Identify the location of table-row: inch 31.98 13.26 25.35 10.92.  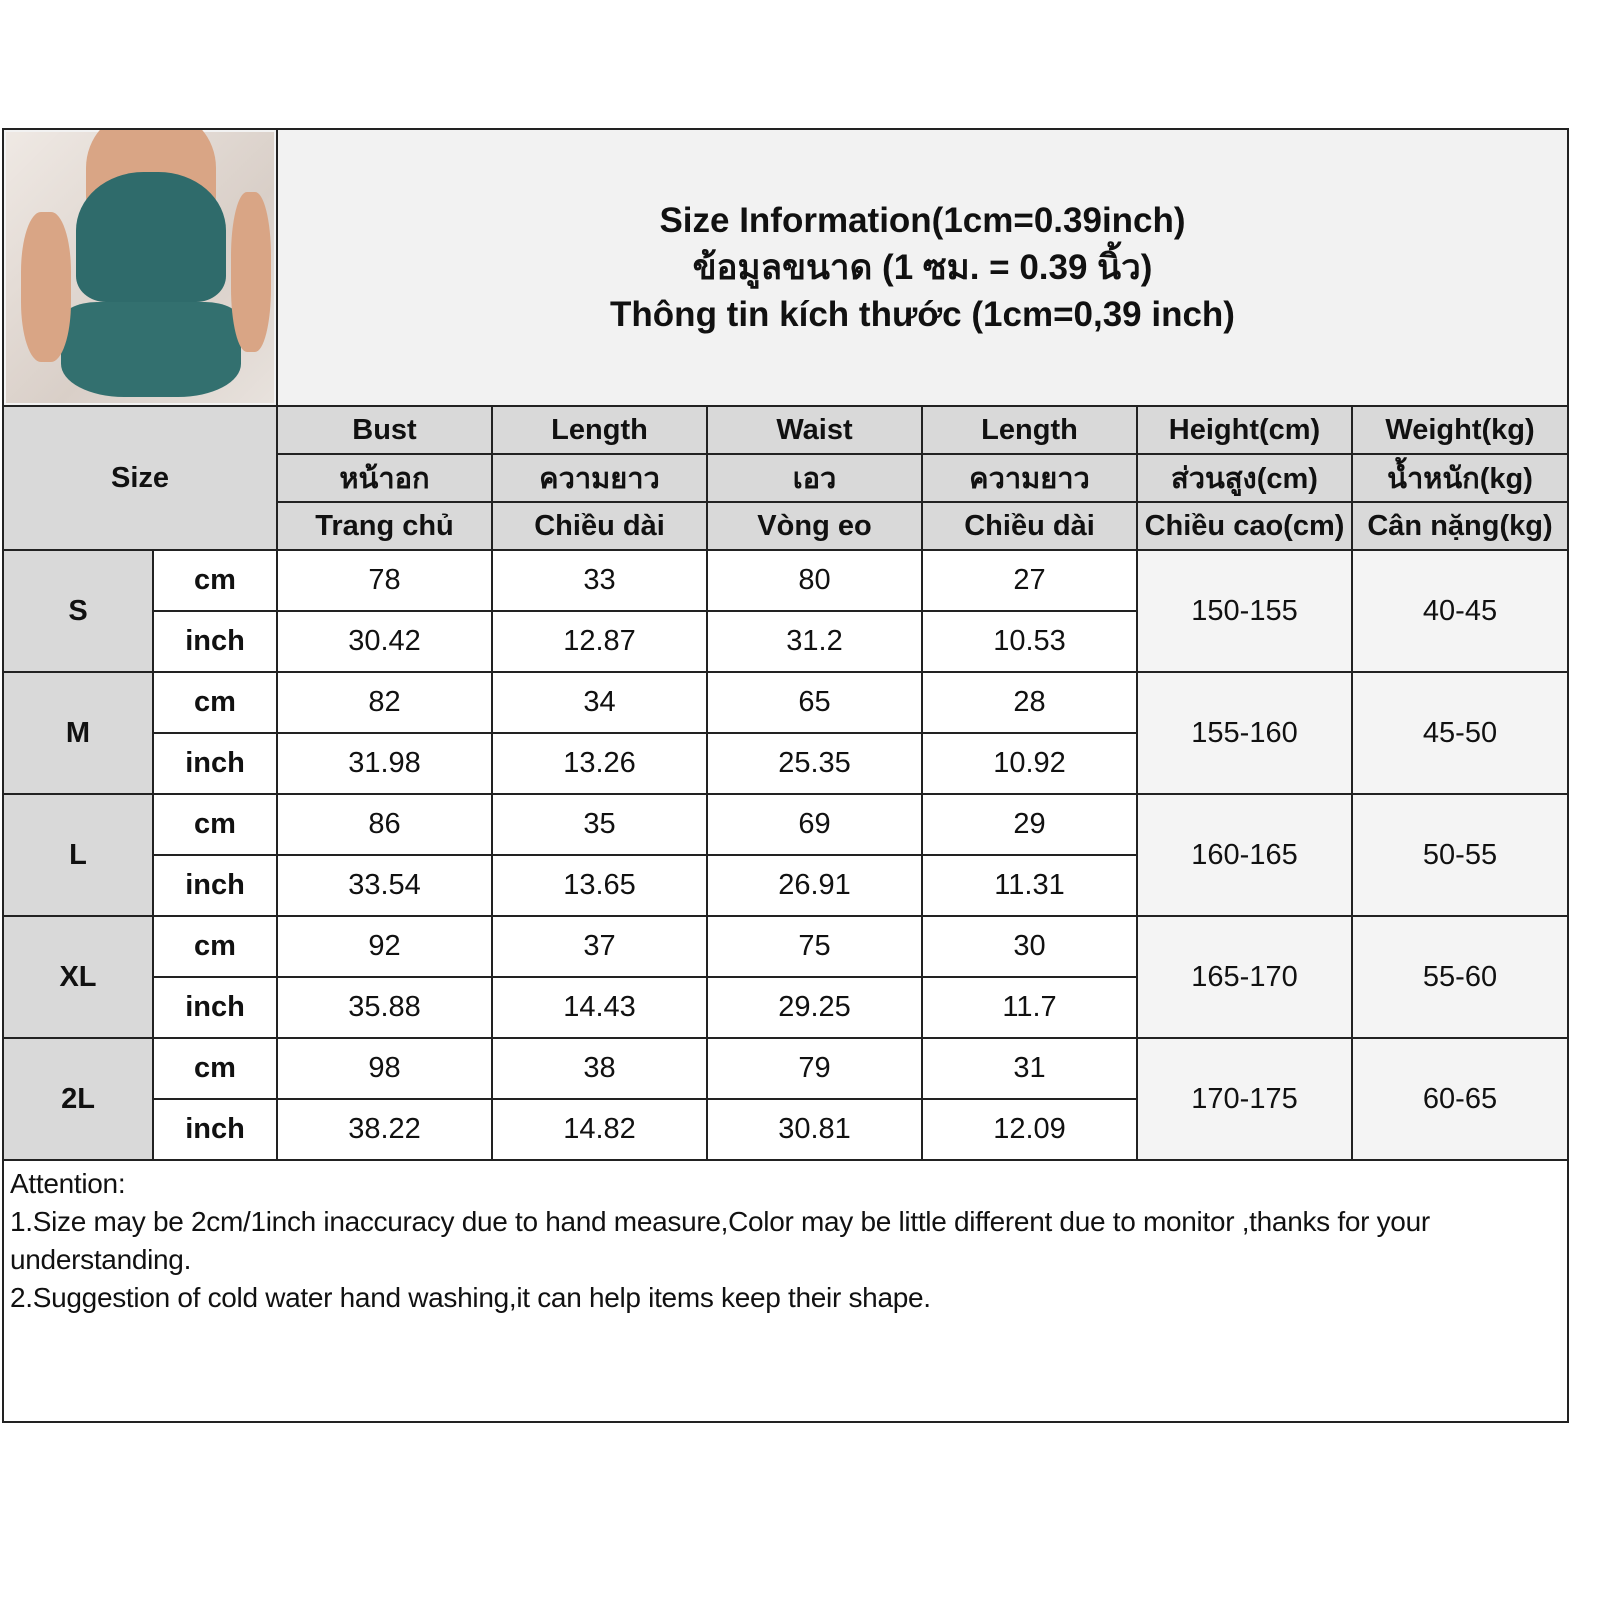
(785, 763).